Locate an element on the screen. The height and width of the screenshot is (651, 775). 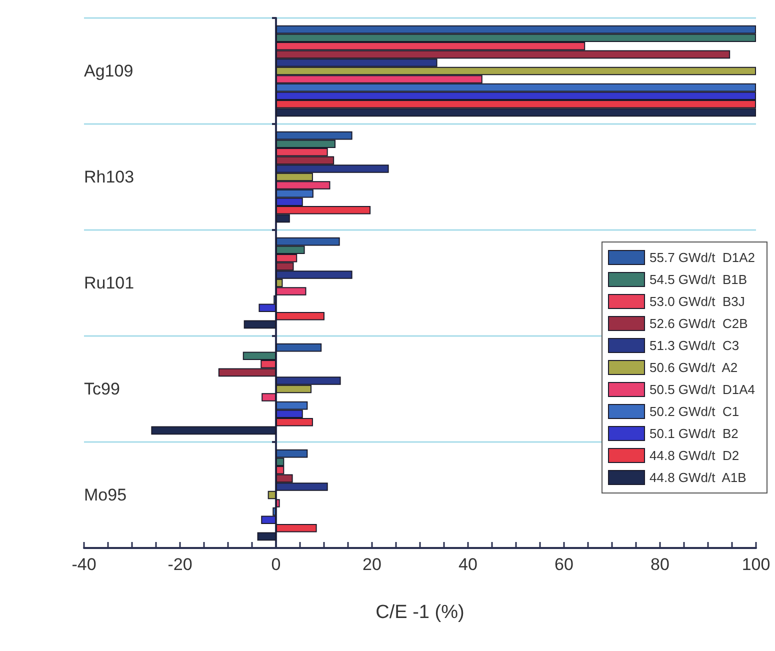
y-tick-label: Tc99 is located at coordinates (102, 389).